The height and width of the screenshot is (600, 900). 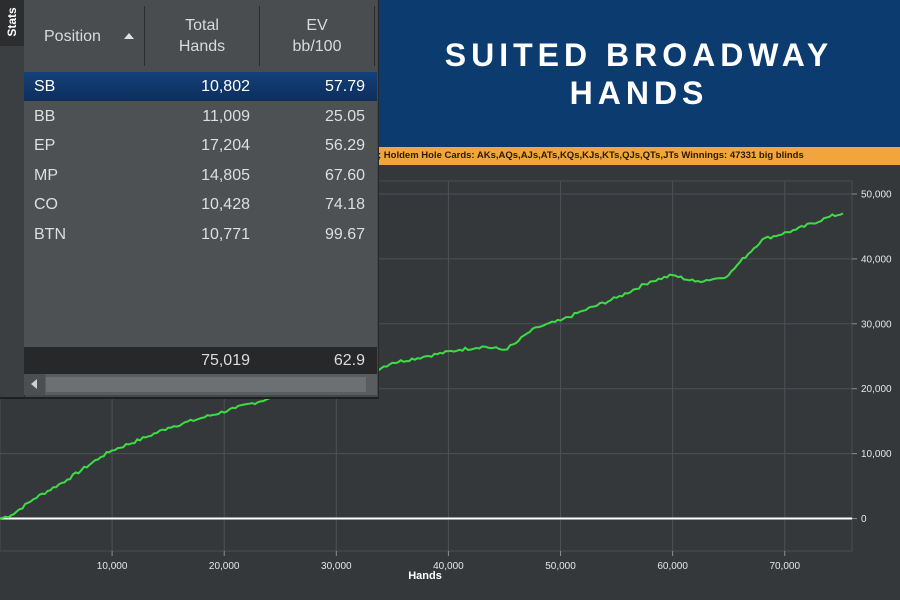 What do you see at coordinates (864, 519) in the screenshot?
I see `y-tick-label: 0` at bounding box center [864, 519].